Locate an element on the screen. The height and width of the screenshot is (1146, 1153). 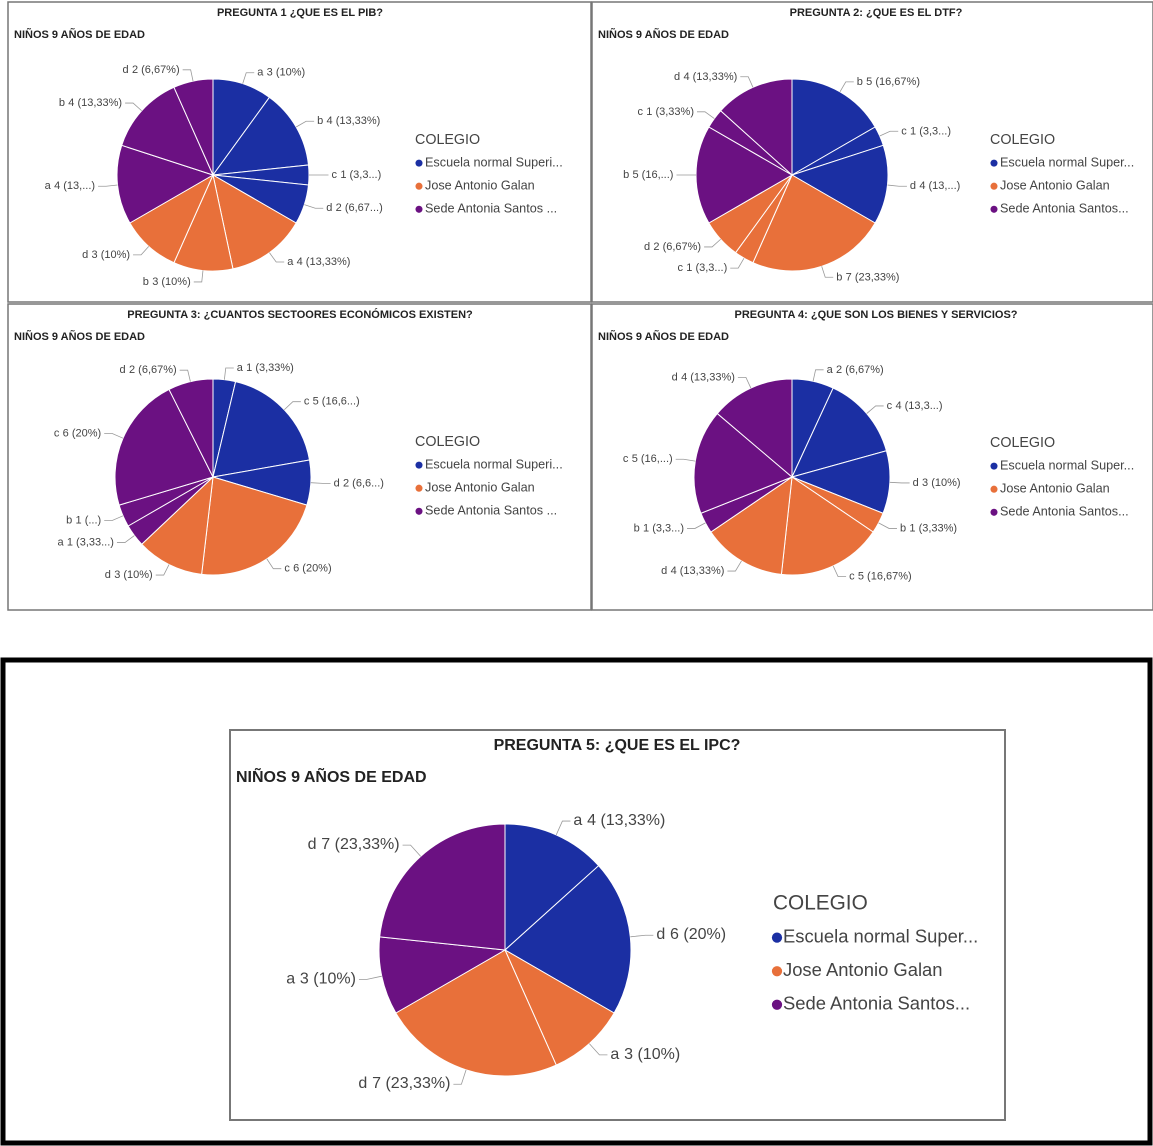
label-value: 7 (23,33%) is located at coordinates (873, 277).